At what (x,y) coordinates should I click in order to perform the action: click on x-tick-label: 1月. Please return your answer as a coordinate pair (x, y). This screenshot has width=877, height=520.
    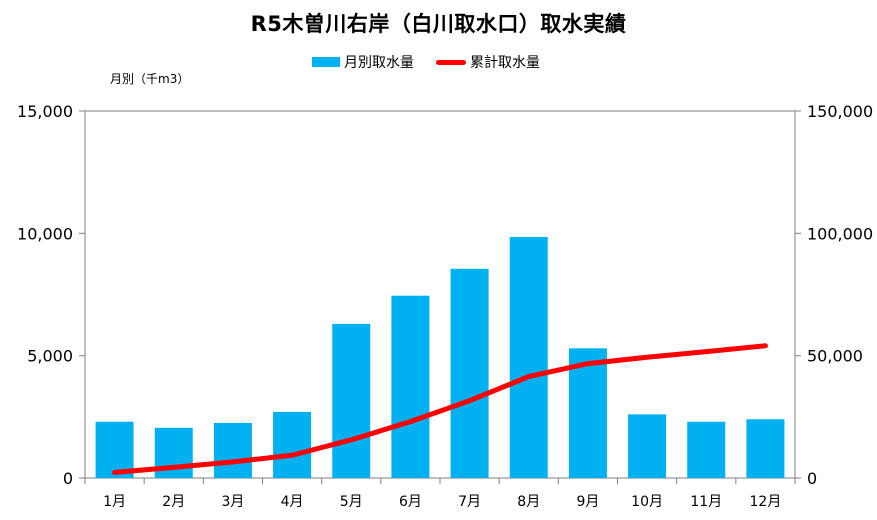
    Looking at the image, I should click on (114, 502).